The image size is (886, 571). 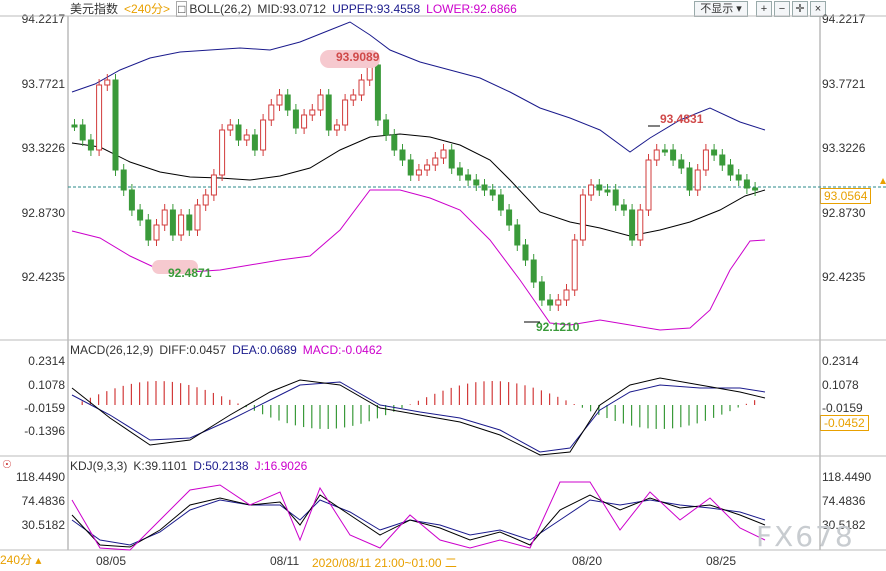 What do you see at coordinates (883, 181) in the screenshot?
I see `price-arrow-icon` at bounding box center [883, 181].